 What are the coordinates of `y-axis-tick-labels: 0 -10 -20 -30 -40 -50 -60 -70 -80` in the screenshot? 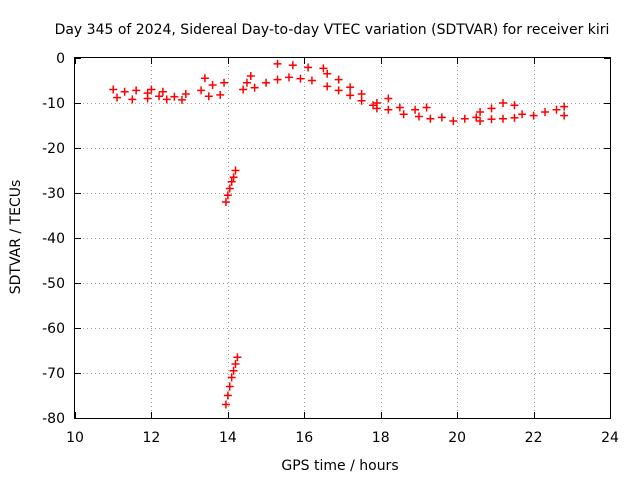 It's located at (53, 239).